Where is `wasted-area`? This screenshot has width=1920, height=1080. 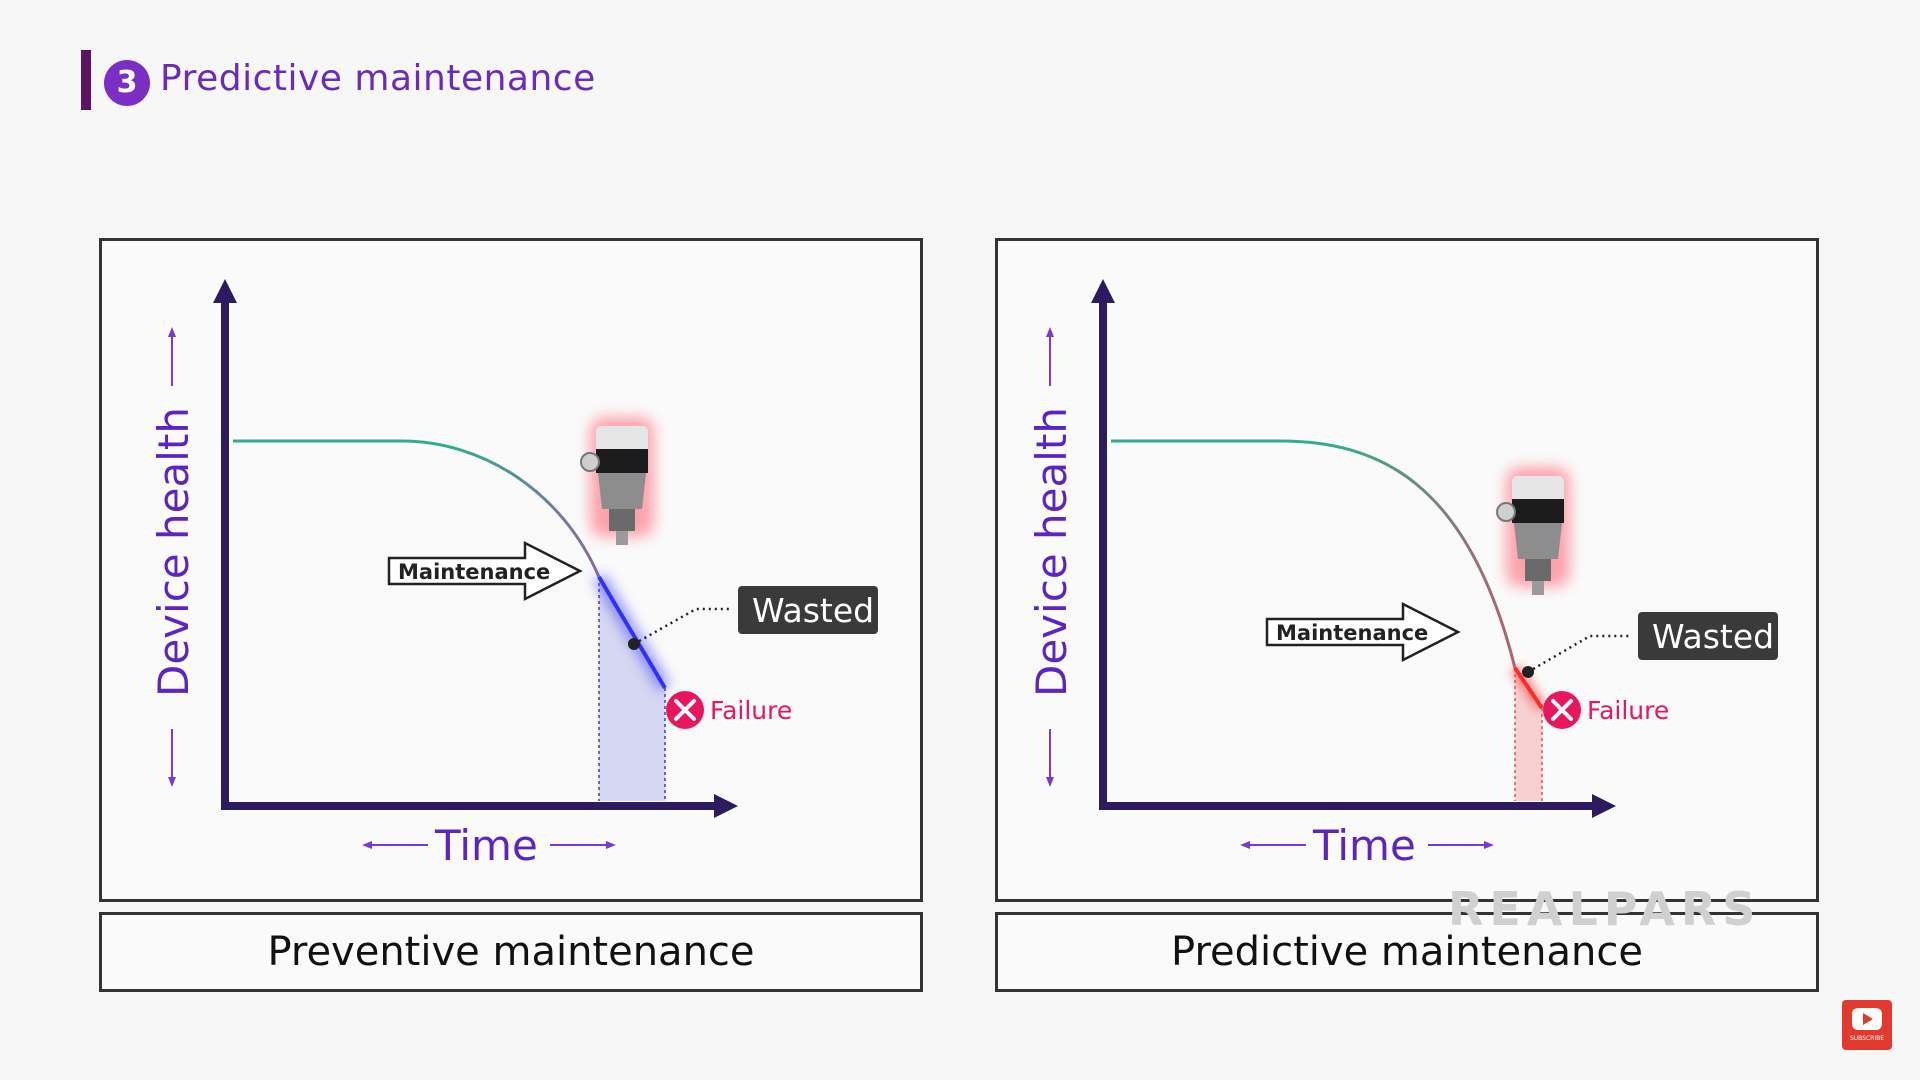 wasted-area is located at coordinates (632, 689).